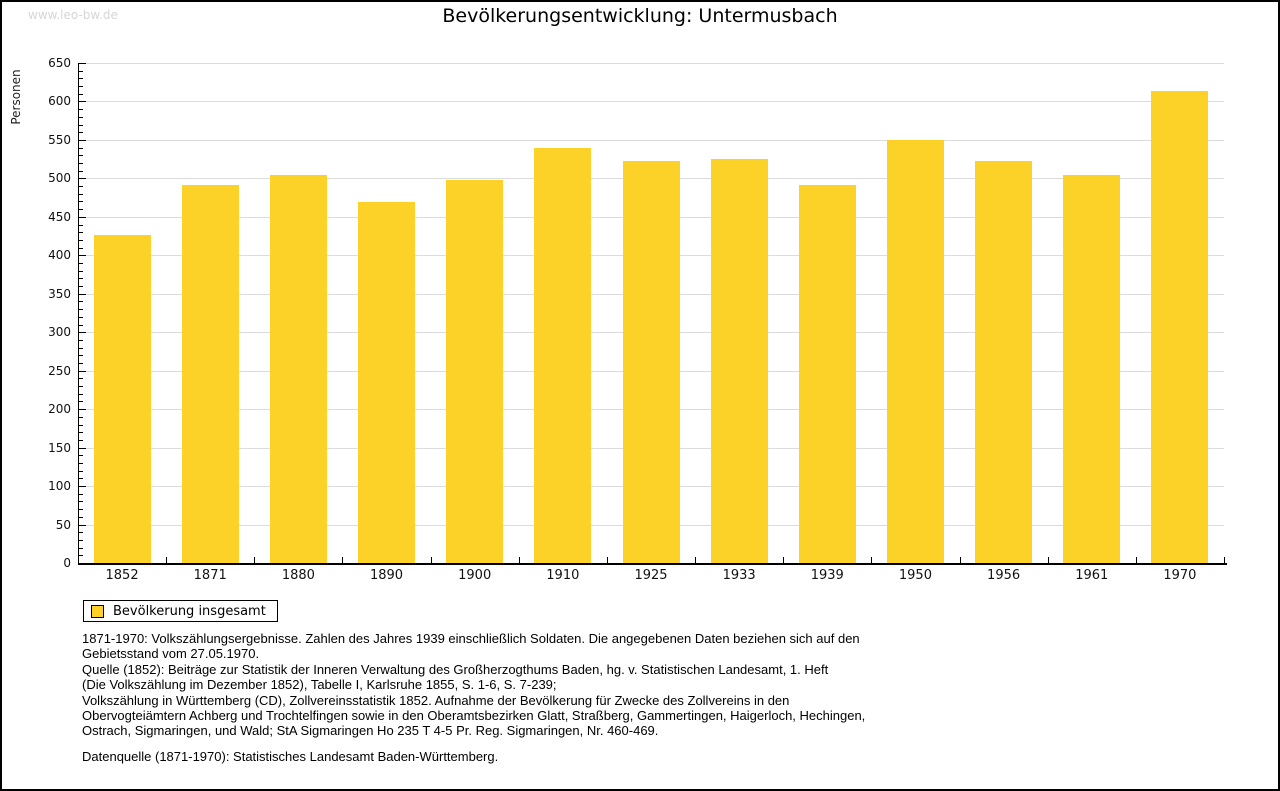 This screenshot has width=1280, height=791. Describe the element at coordinates (59, 255) in the screenshot. I see `y-tick-label-400: 400` at that location.